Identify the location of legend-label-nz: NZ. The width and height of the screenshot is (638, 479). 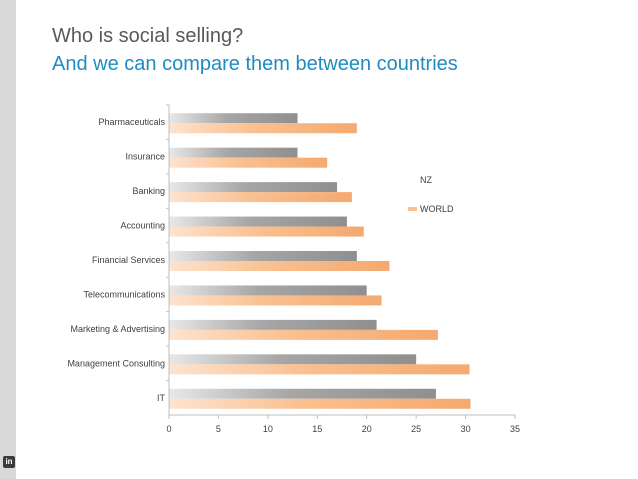
(426, 180).